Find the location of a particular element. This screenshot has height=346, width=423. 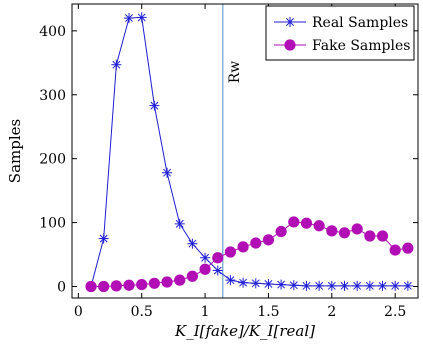

legend-box is located at coordinates (340, 33).